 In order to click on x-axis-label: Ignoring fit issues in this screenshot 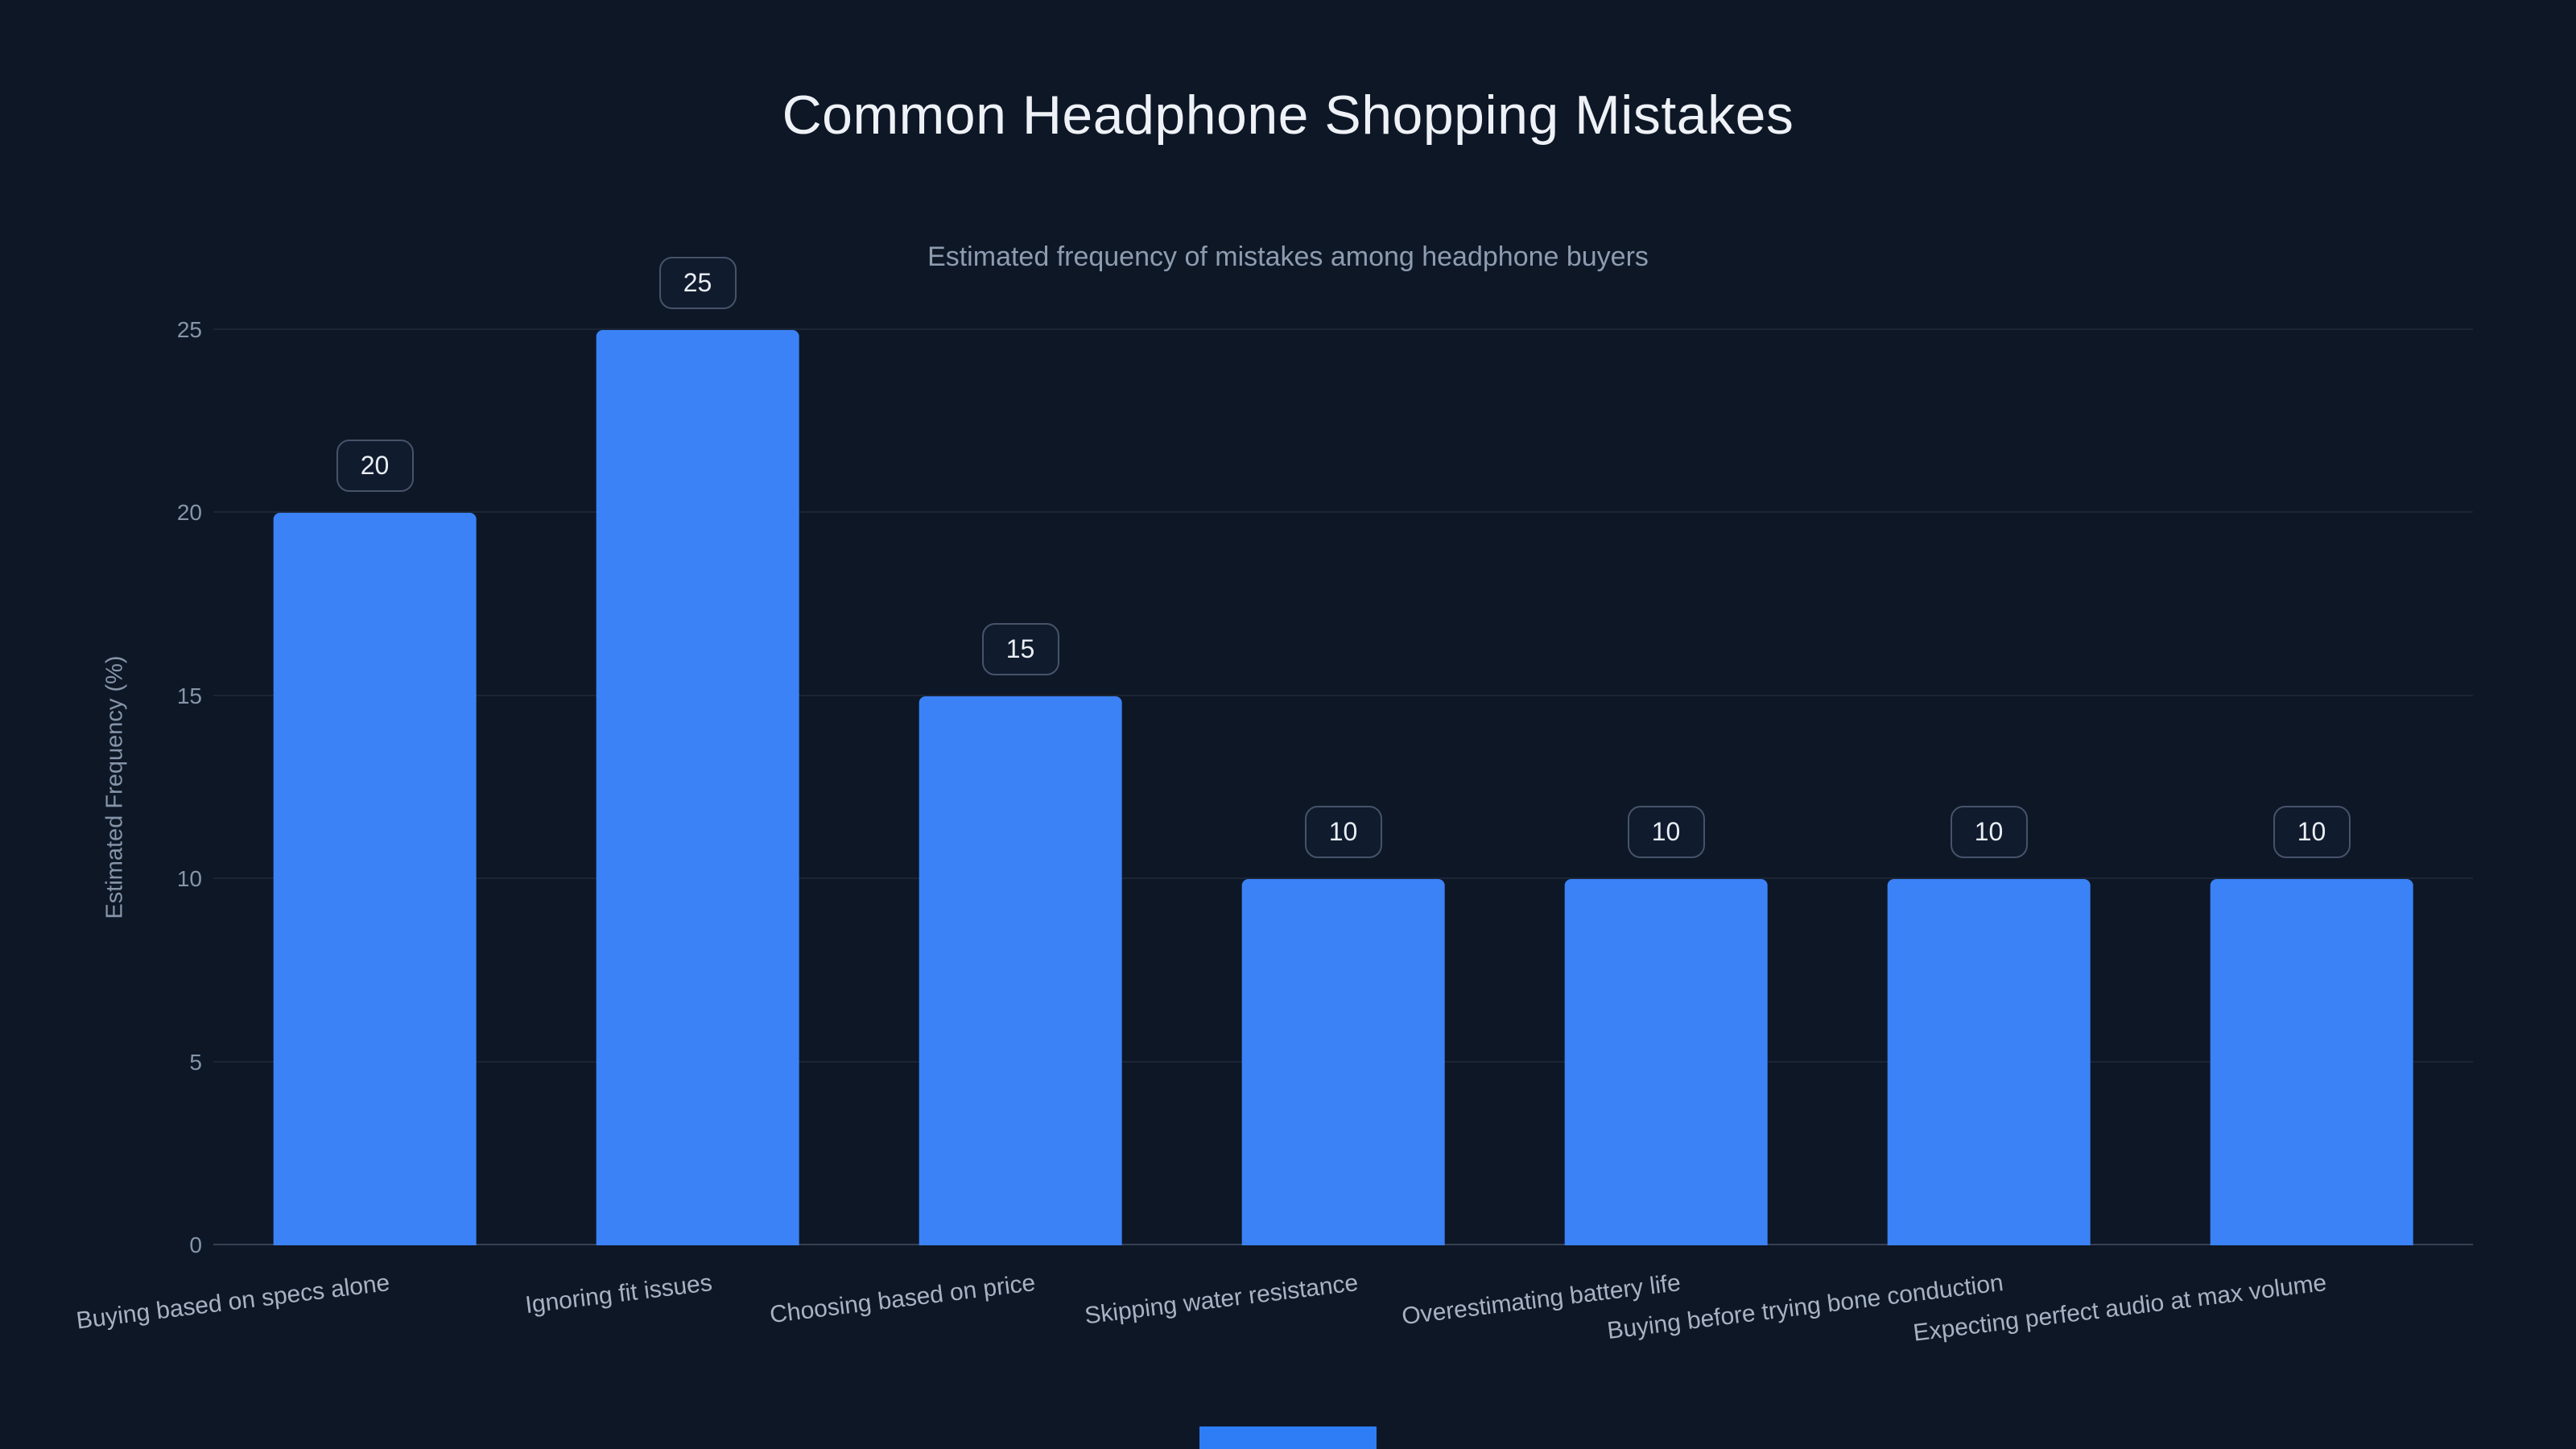, I will do `click(618, 1294)`.